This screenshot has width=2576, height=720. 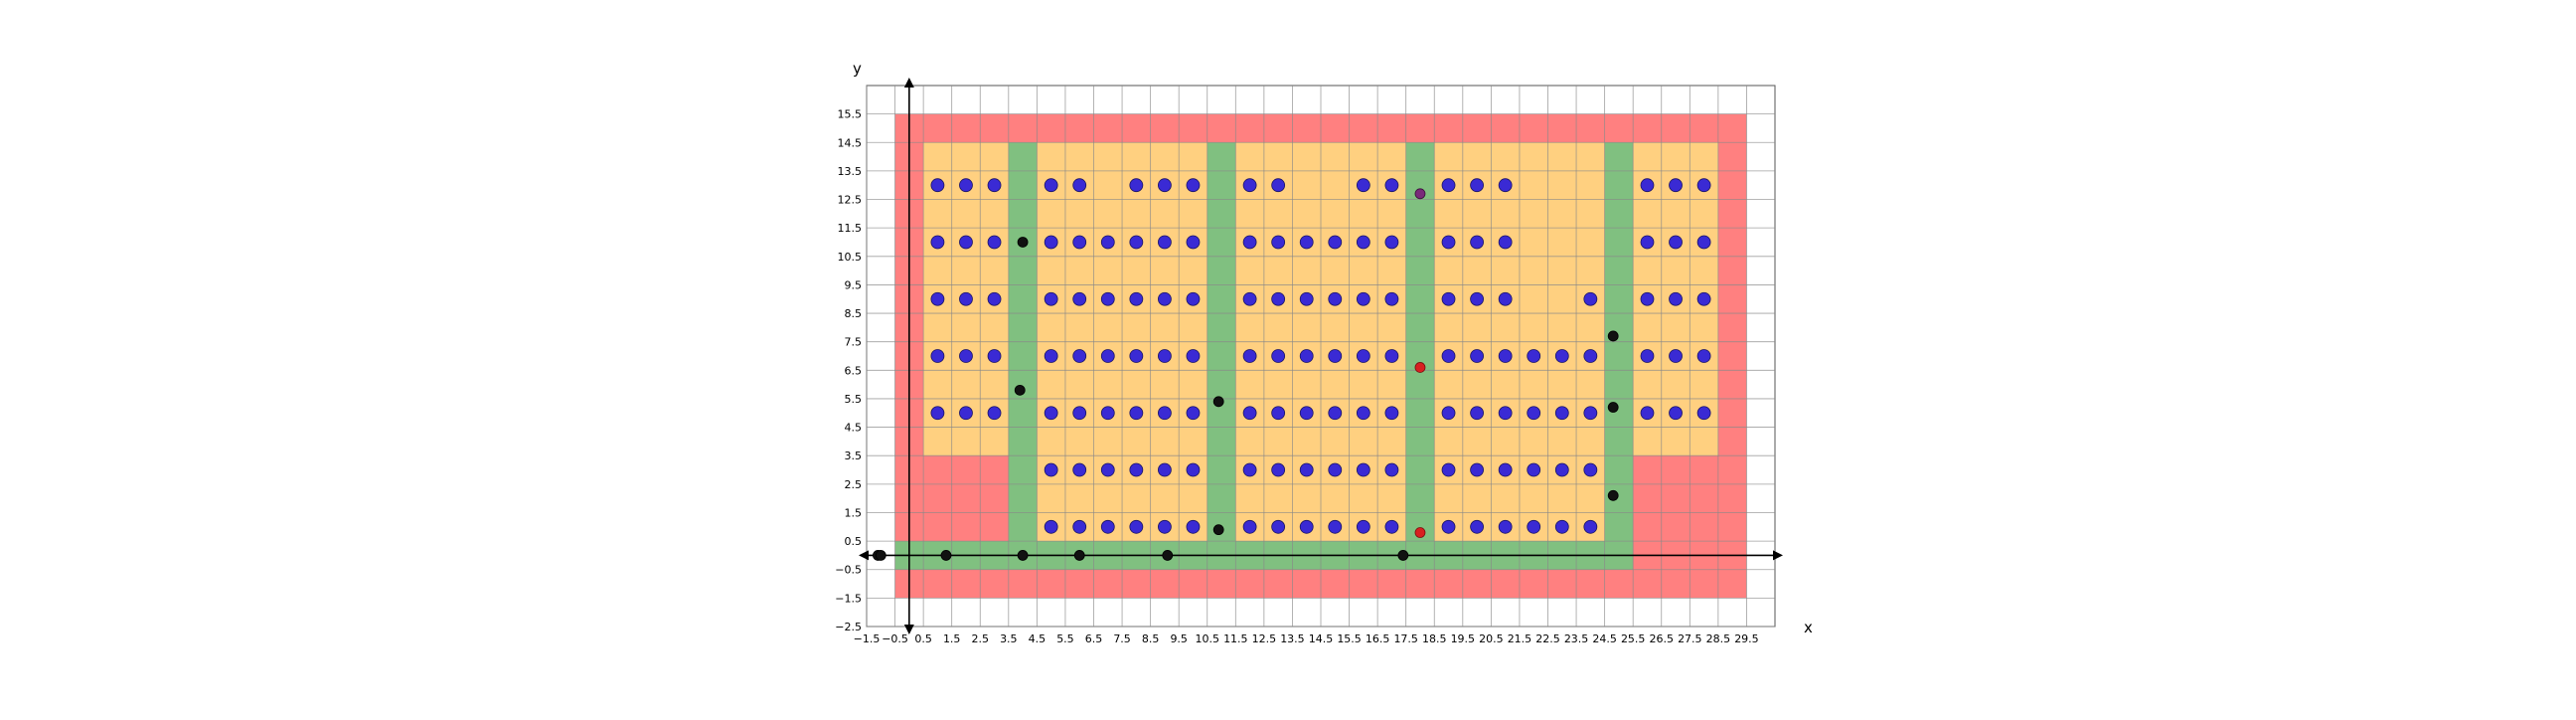 I want to click on x-tick-label: 8.5, so click(x=1151, y=638).